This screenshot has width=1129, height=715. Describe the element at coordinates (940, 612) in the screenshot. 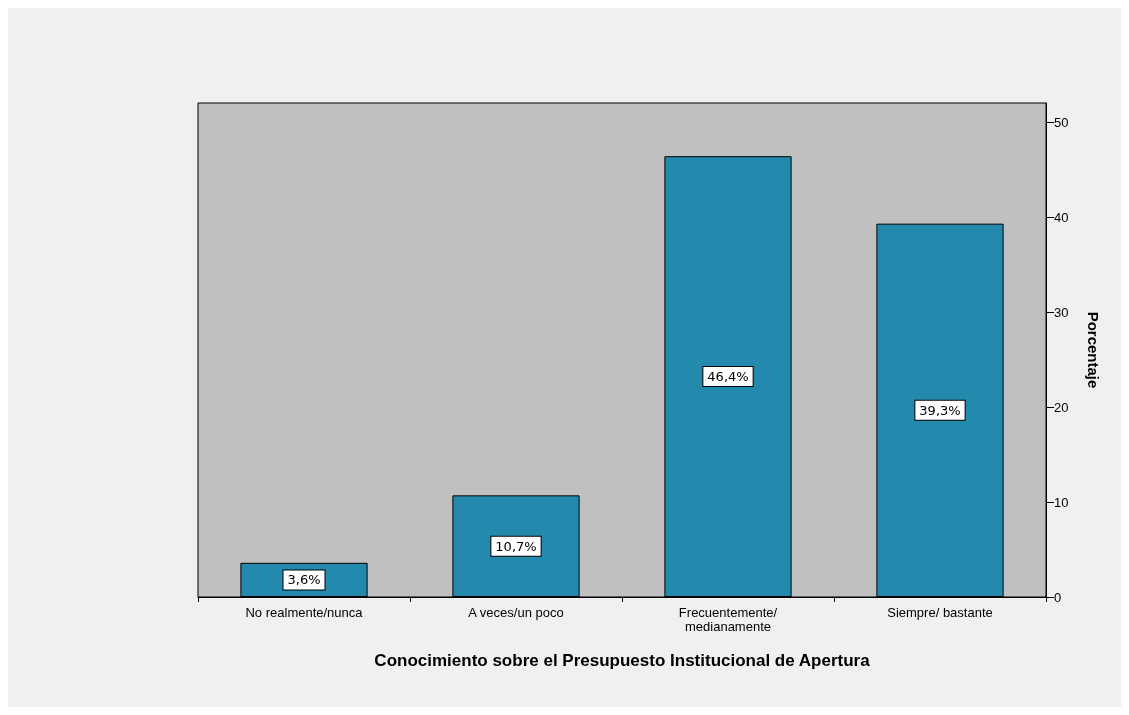

I see `x-tick-label: Siempre/ bastante` at that location.